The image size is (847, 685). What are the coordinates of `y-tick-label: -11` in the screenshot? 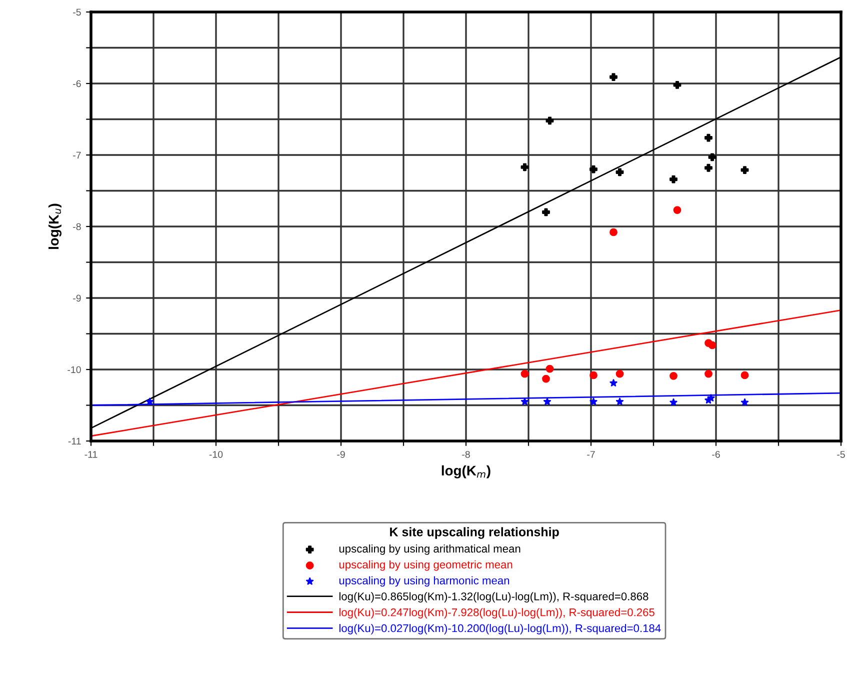 It's located at (74, 441).